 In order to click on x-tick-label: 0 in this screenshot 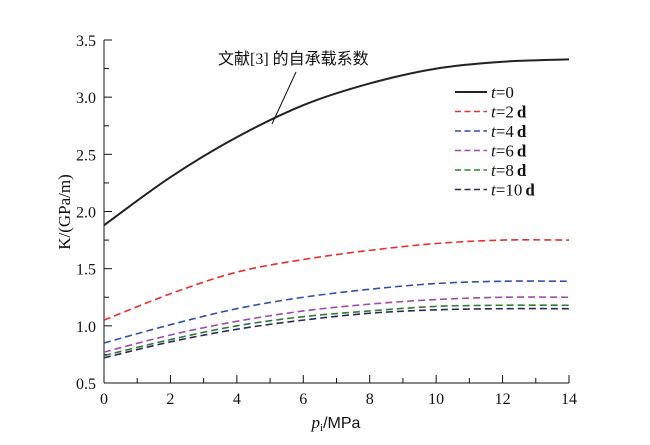, I will do `click(104, 399)`.